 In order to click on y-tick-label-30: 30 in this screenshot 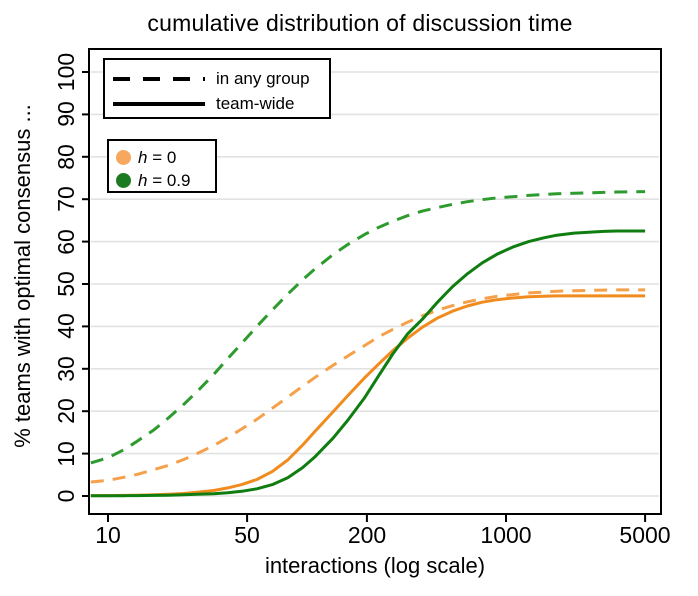, I will do `click(66, 369)`.